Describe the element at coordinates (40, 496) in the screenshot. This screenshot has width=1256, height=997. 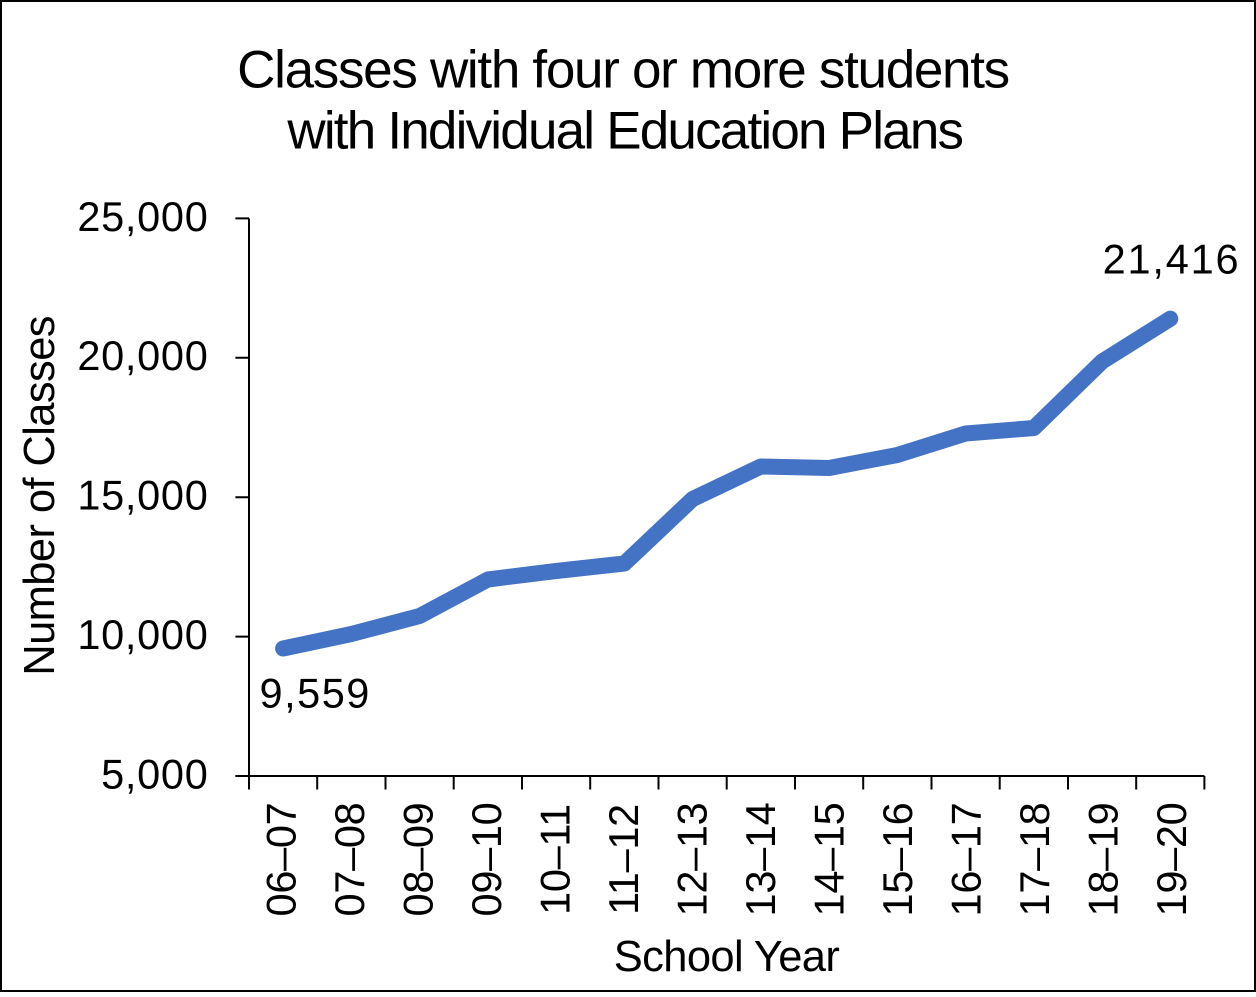
I see `svg-text: Number of Classes` at that location.